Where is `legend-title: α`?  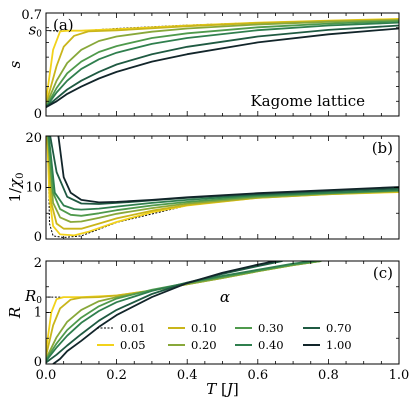
legend-title: α is located at coordinates (225, 297).